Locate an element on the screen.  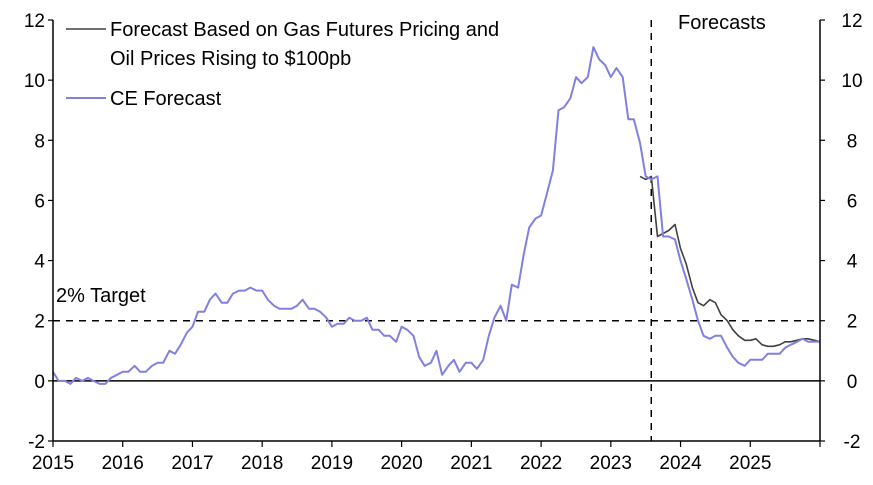
y-tick-left-label: 12 is located at coordinates (34, 21).